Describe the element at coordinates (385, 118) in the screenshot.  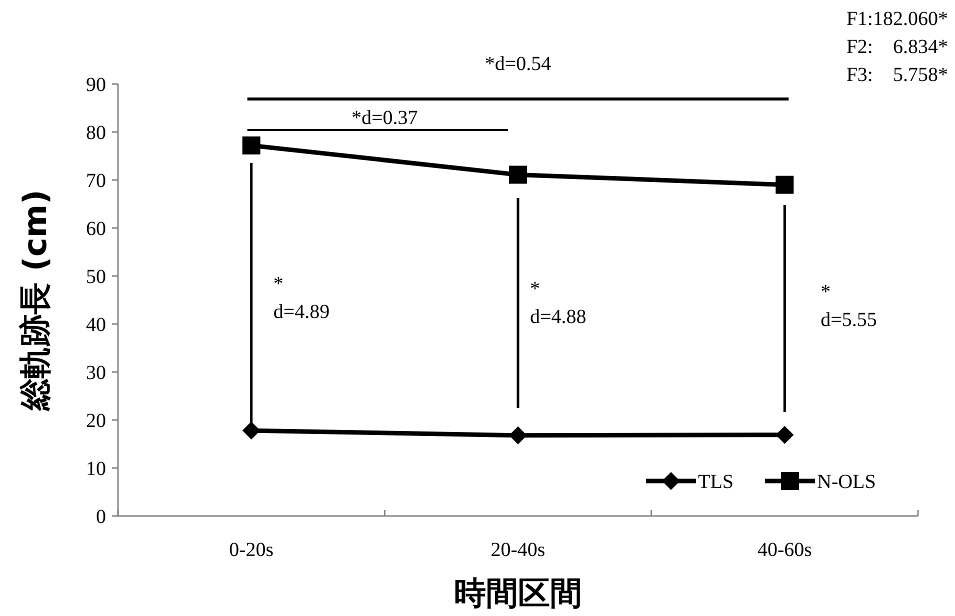
I see `annotation: *d=0.37` at that location.